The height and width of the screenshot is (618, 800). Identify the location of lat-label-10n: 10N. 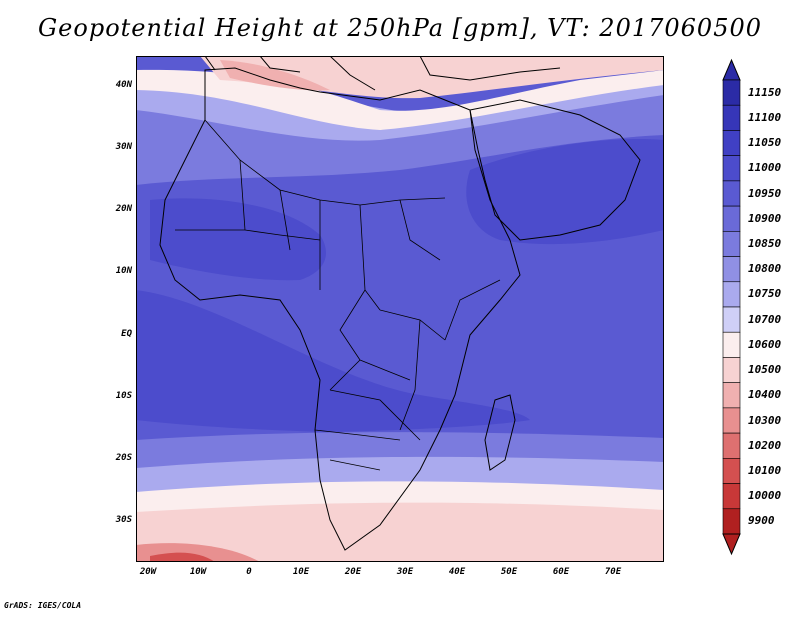
(123, 271).